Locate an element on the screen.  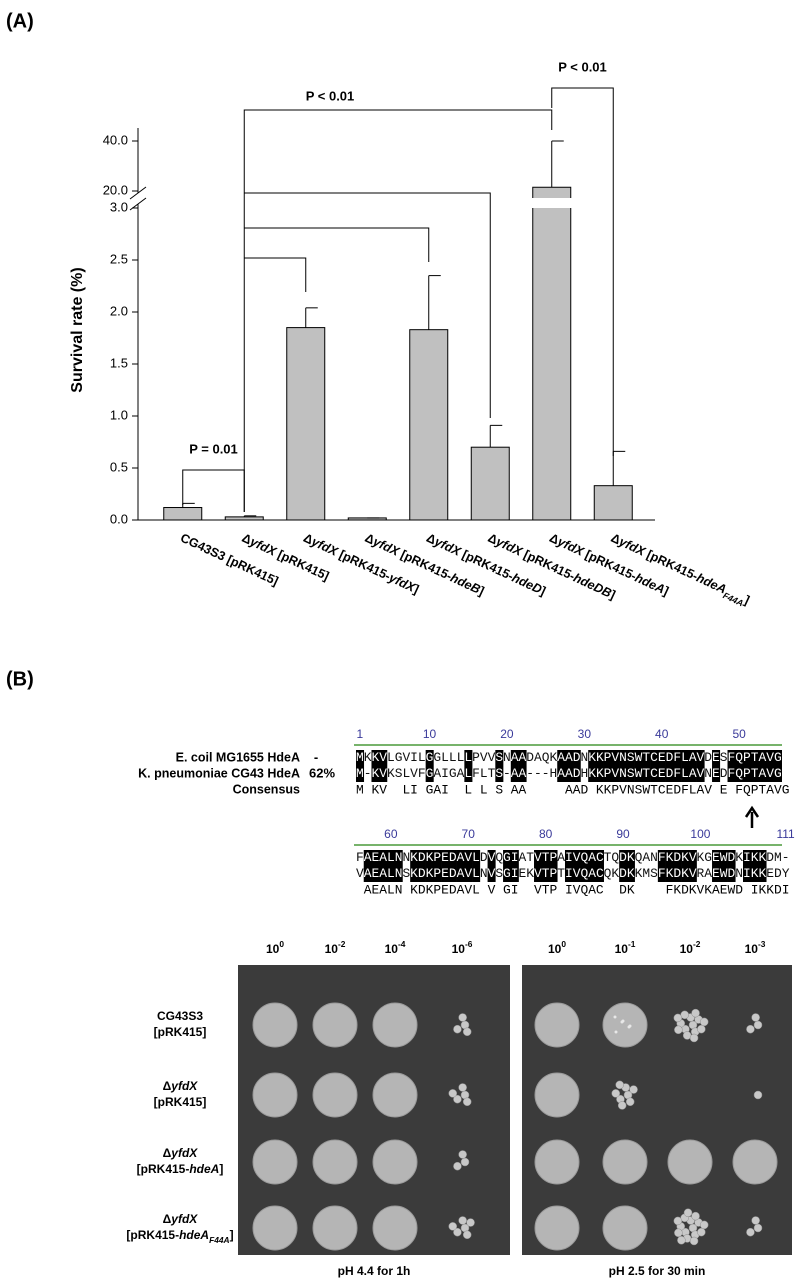
text-part: F44A is located at coordinates (219, 1240).